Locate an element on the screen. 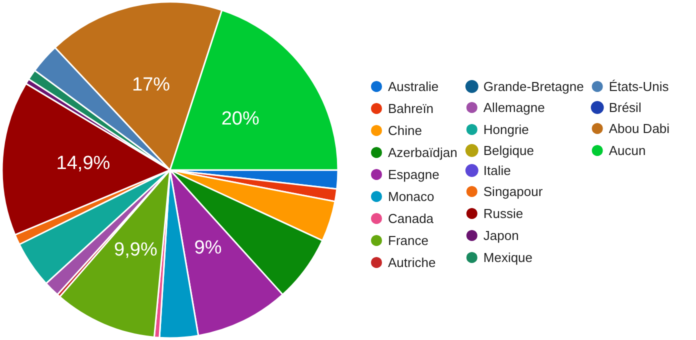  legend-label: Azerbaïdjan is located at coordinates (423, 152).